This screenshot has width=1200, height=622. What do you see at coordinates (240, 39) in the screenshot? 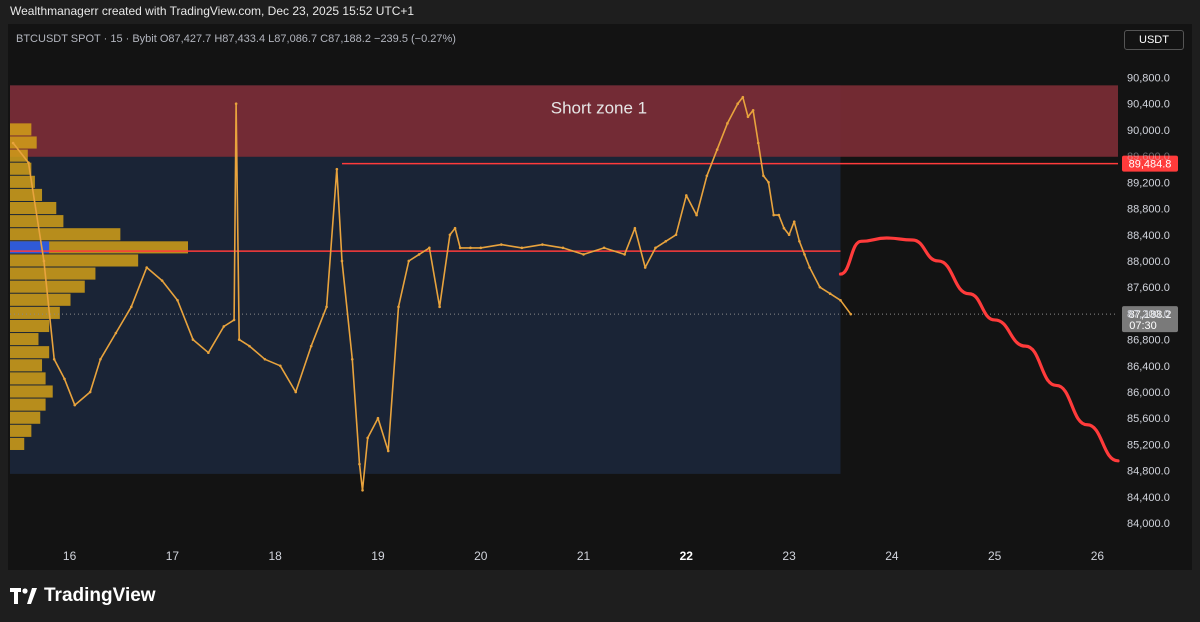
I see `ohlc-high: H87,433.4` at bounding box center [240, 39].